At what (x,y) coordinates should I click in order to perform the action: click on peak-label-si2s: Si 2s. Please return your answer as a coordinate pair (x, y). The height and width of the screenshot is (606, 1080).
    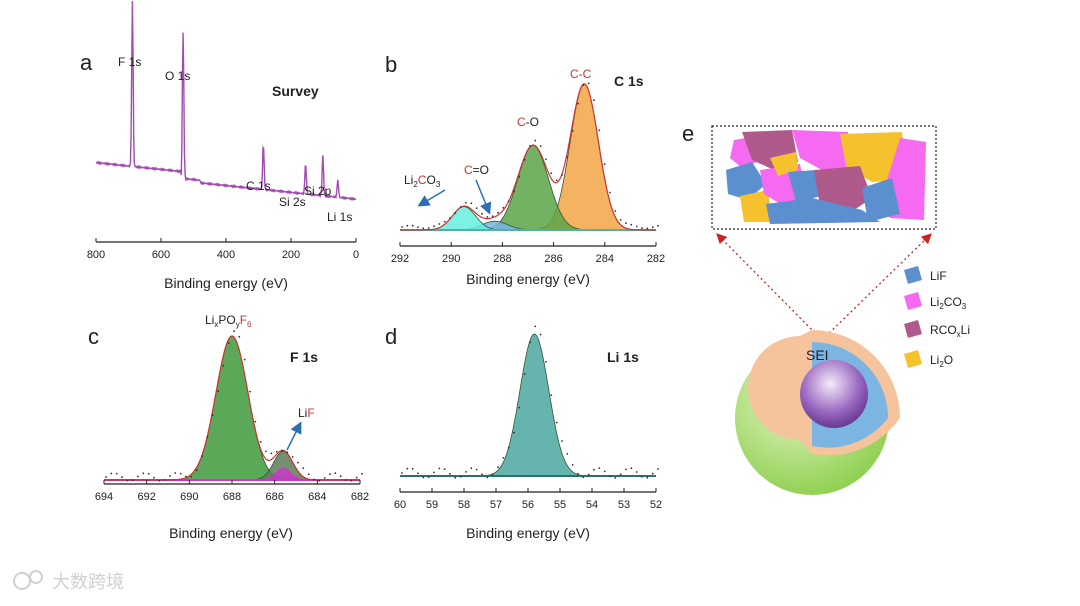
    Looking at the image, I should click on (292, 202).